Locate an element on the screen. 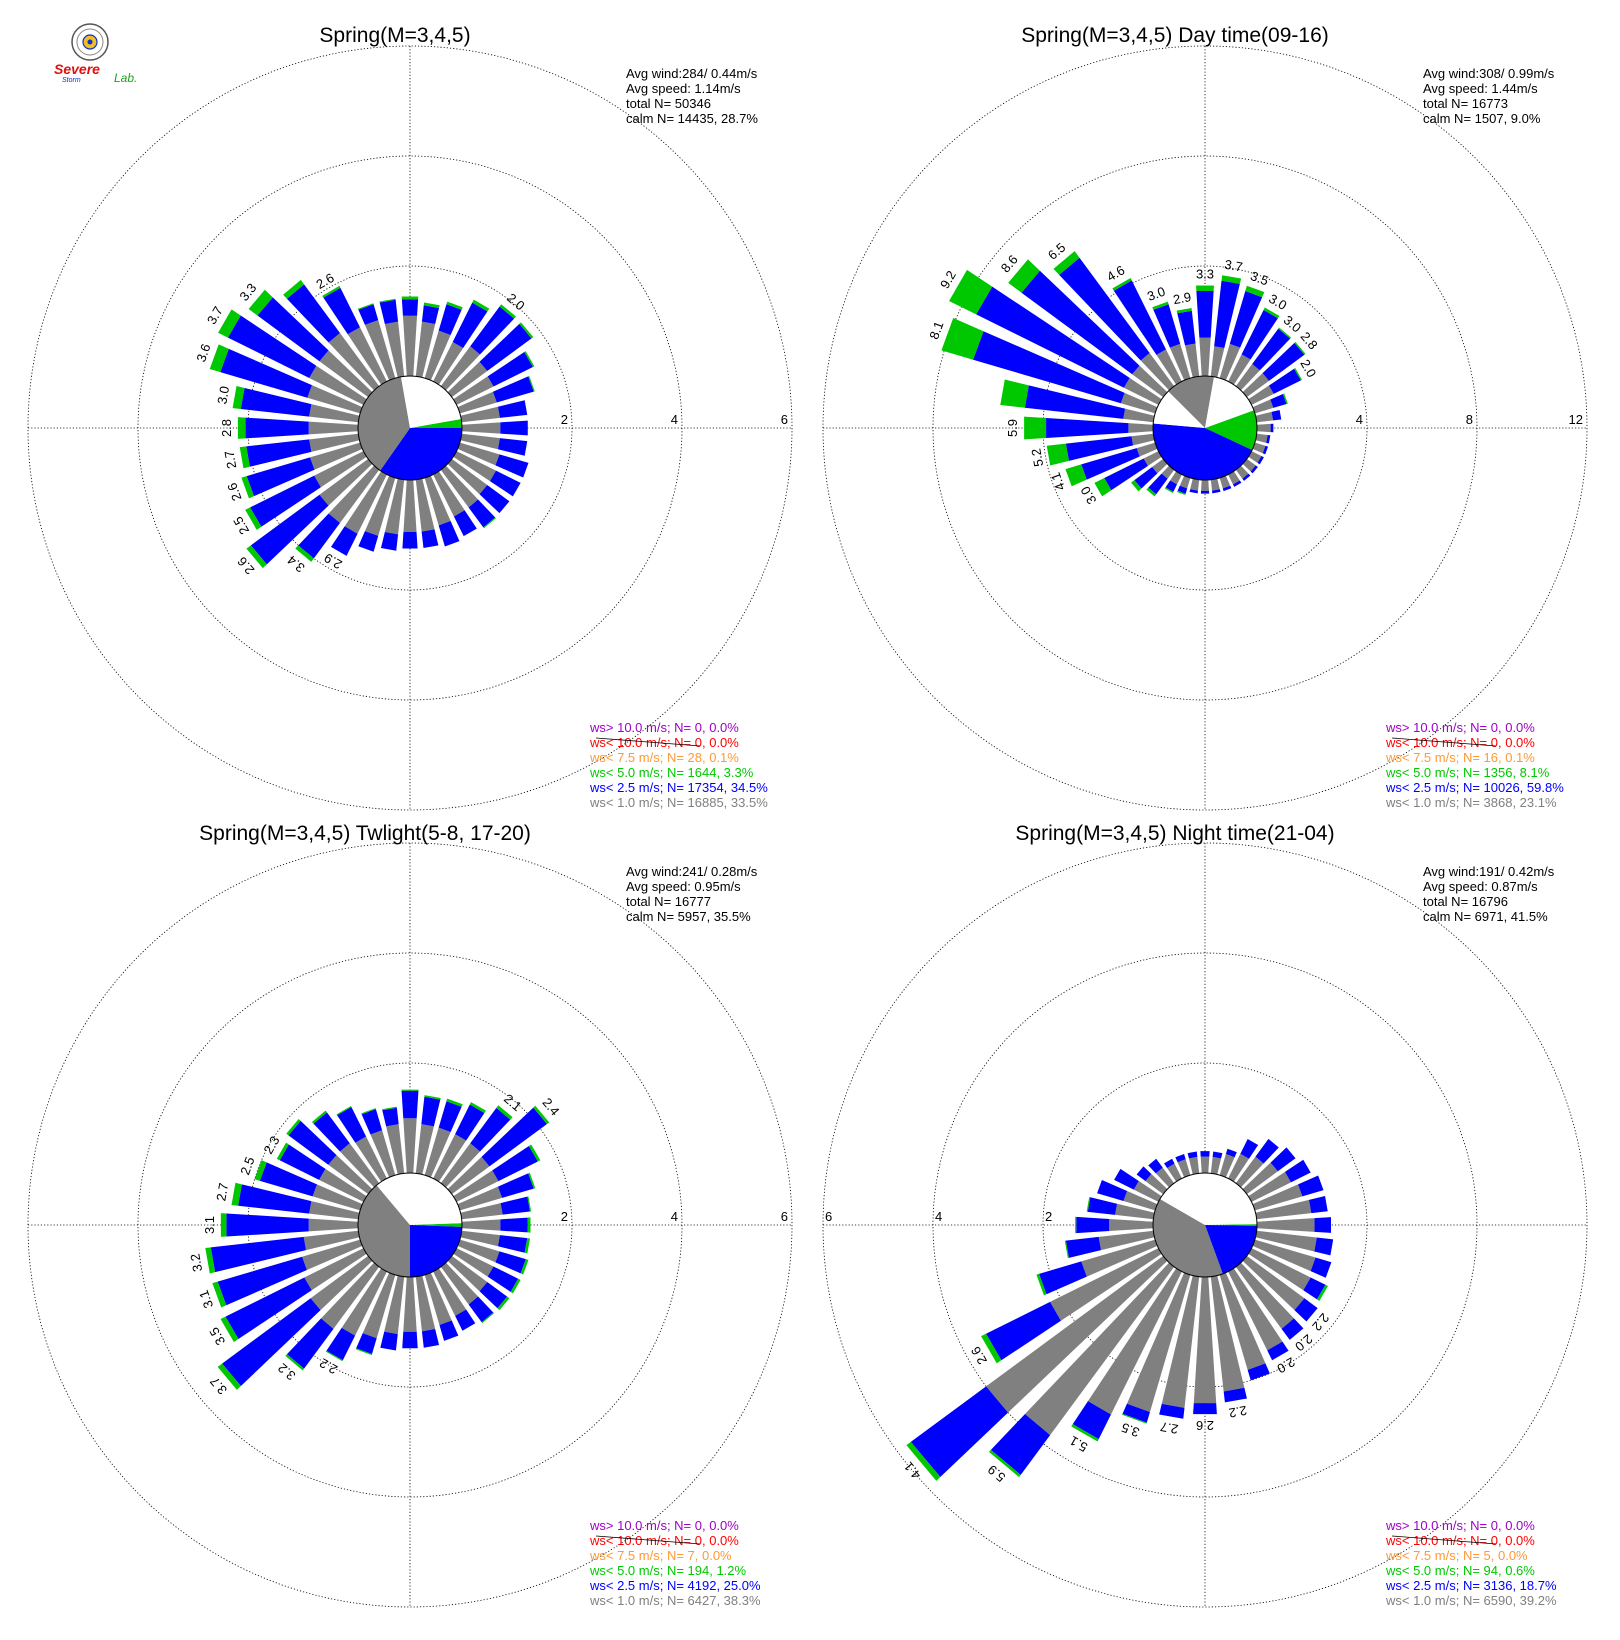 Image resolution: width=1620 pixels, height=1640 pixels. inner-circle is located at coordinates (1205, 428).